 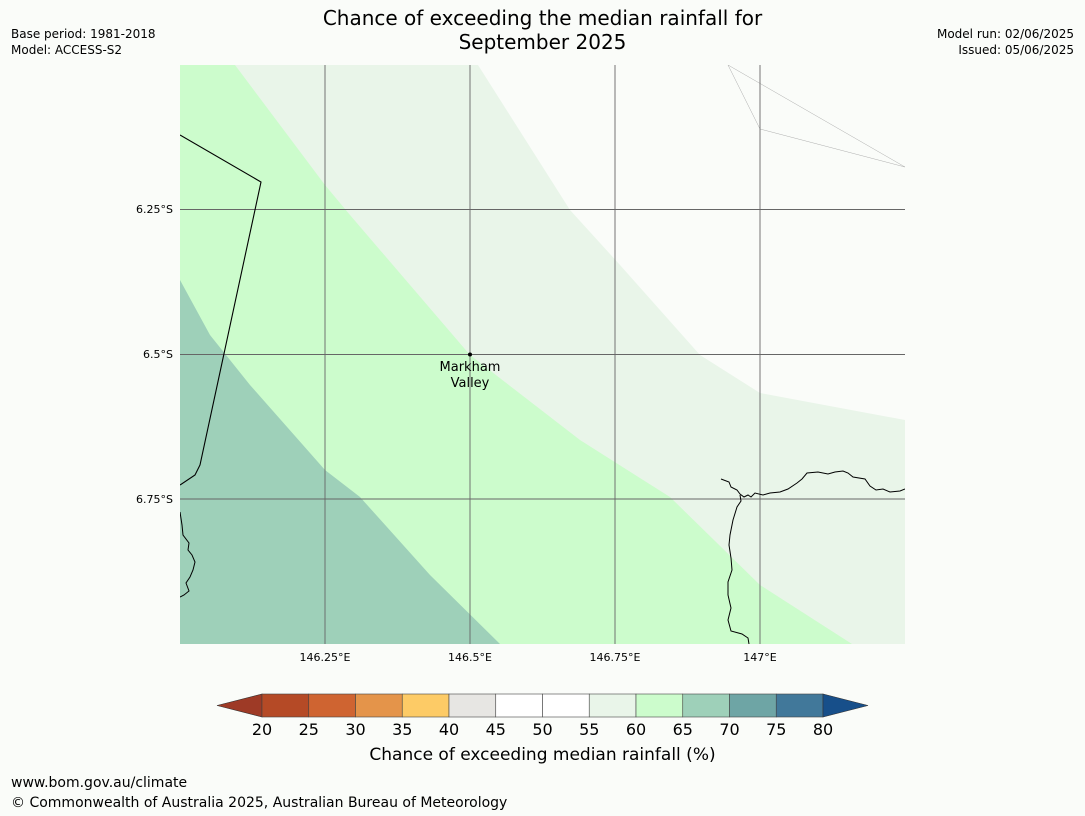 What do you see at coordinates (402, 729) in the screenshot?
I see `colorbar-tick-35: 35` at bounding box center [402, 729].